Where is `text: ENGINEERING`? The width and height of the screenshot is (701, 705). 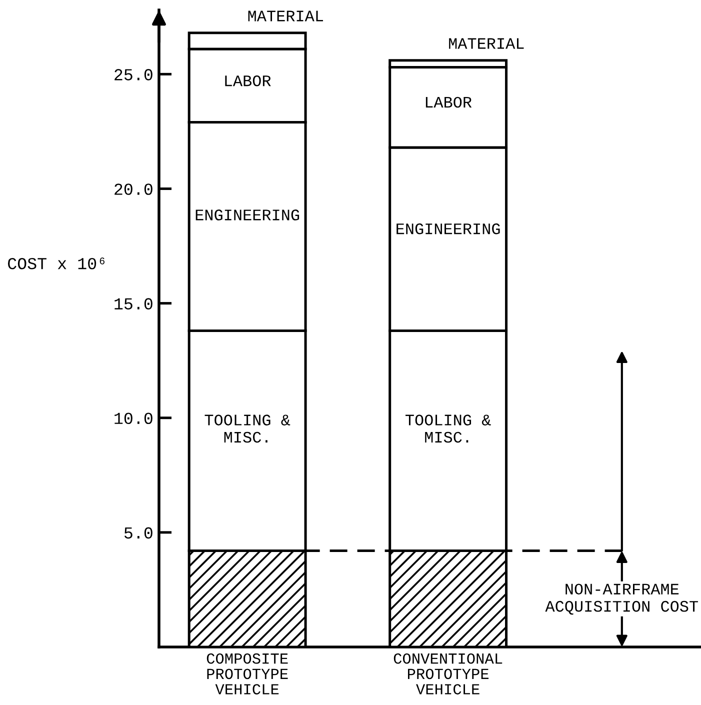 text: ENGINEERING is located at coordinates (448, 228).